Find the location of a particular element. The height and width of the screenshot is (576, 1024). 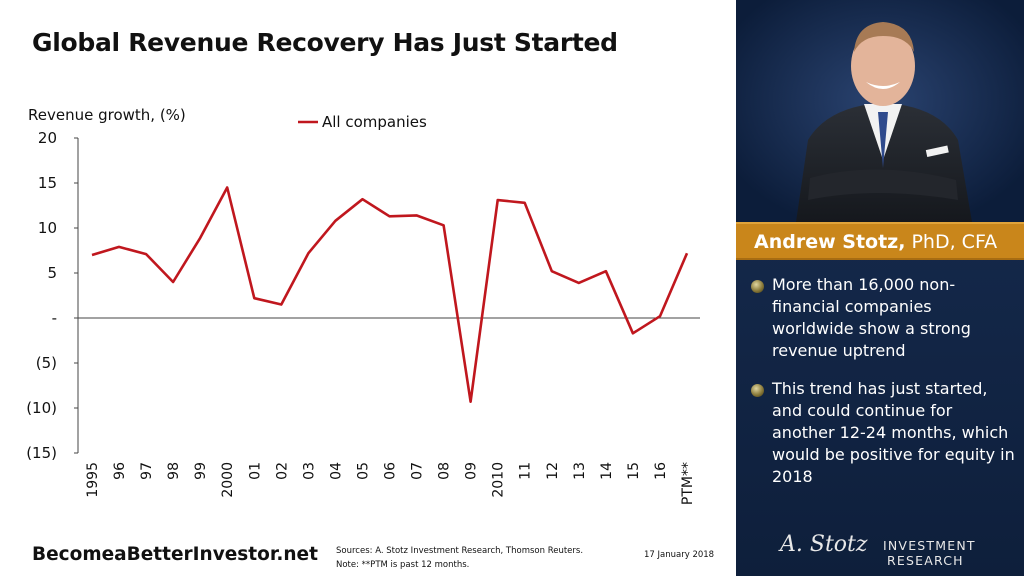

y-tick-label: 5 is located at coordinates (52, 273).